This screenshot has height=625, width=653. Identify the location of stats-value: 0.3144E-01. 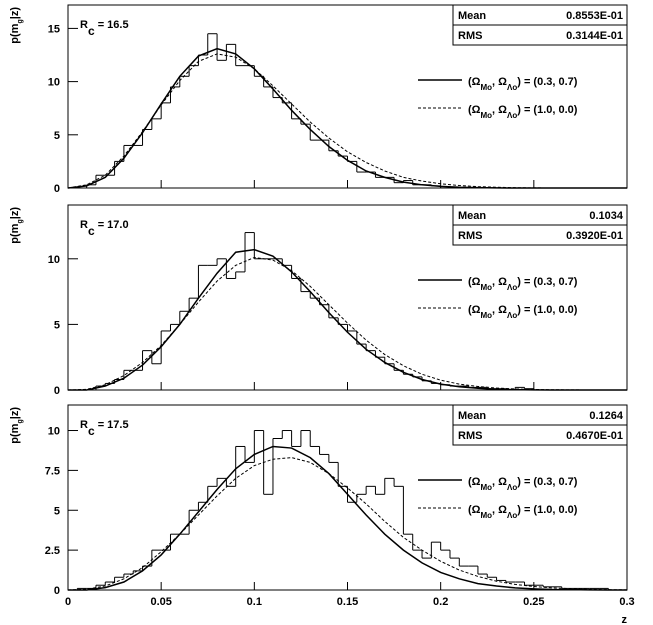
(594, 36).